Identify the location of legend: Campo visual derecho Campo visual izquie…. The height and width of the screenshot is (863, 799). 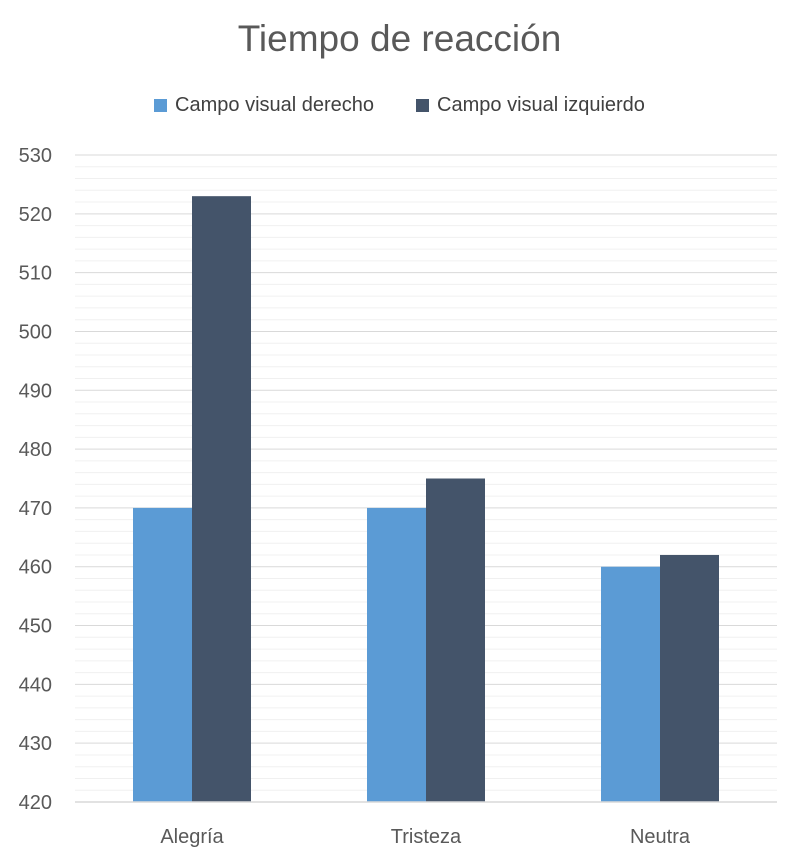
(399, 105).